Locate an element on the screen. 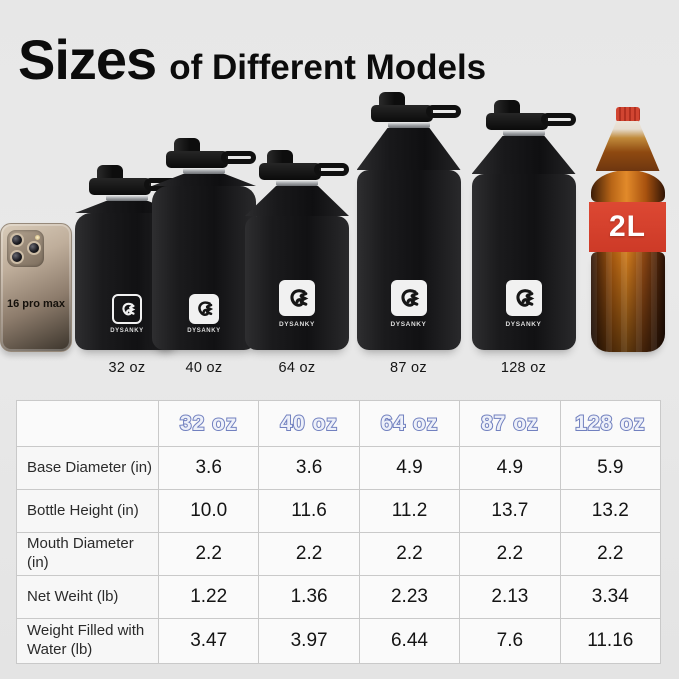 The width and height of the screenshot is (679, 679). phone-label: 16 pro max is located at coordinates (36, 304).